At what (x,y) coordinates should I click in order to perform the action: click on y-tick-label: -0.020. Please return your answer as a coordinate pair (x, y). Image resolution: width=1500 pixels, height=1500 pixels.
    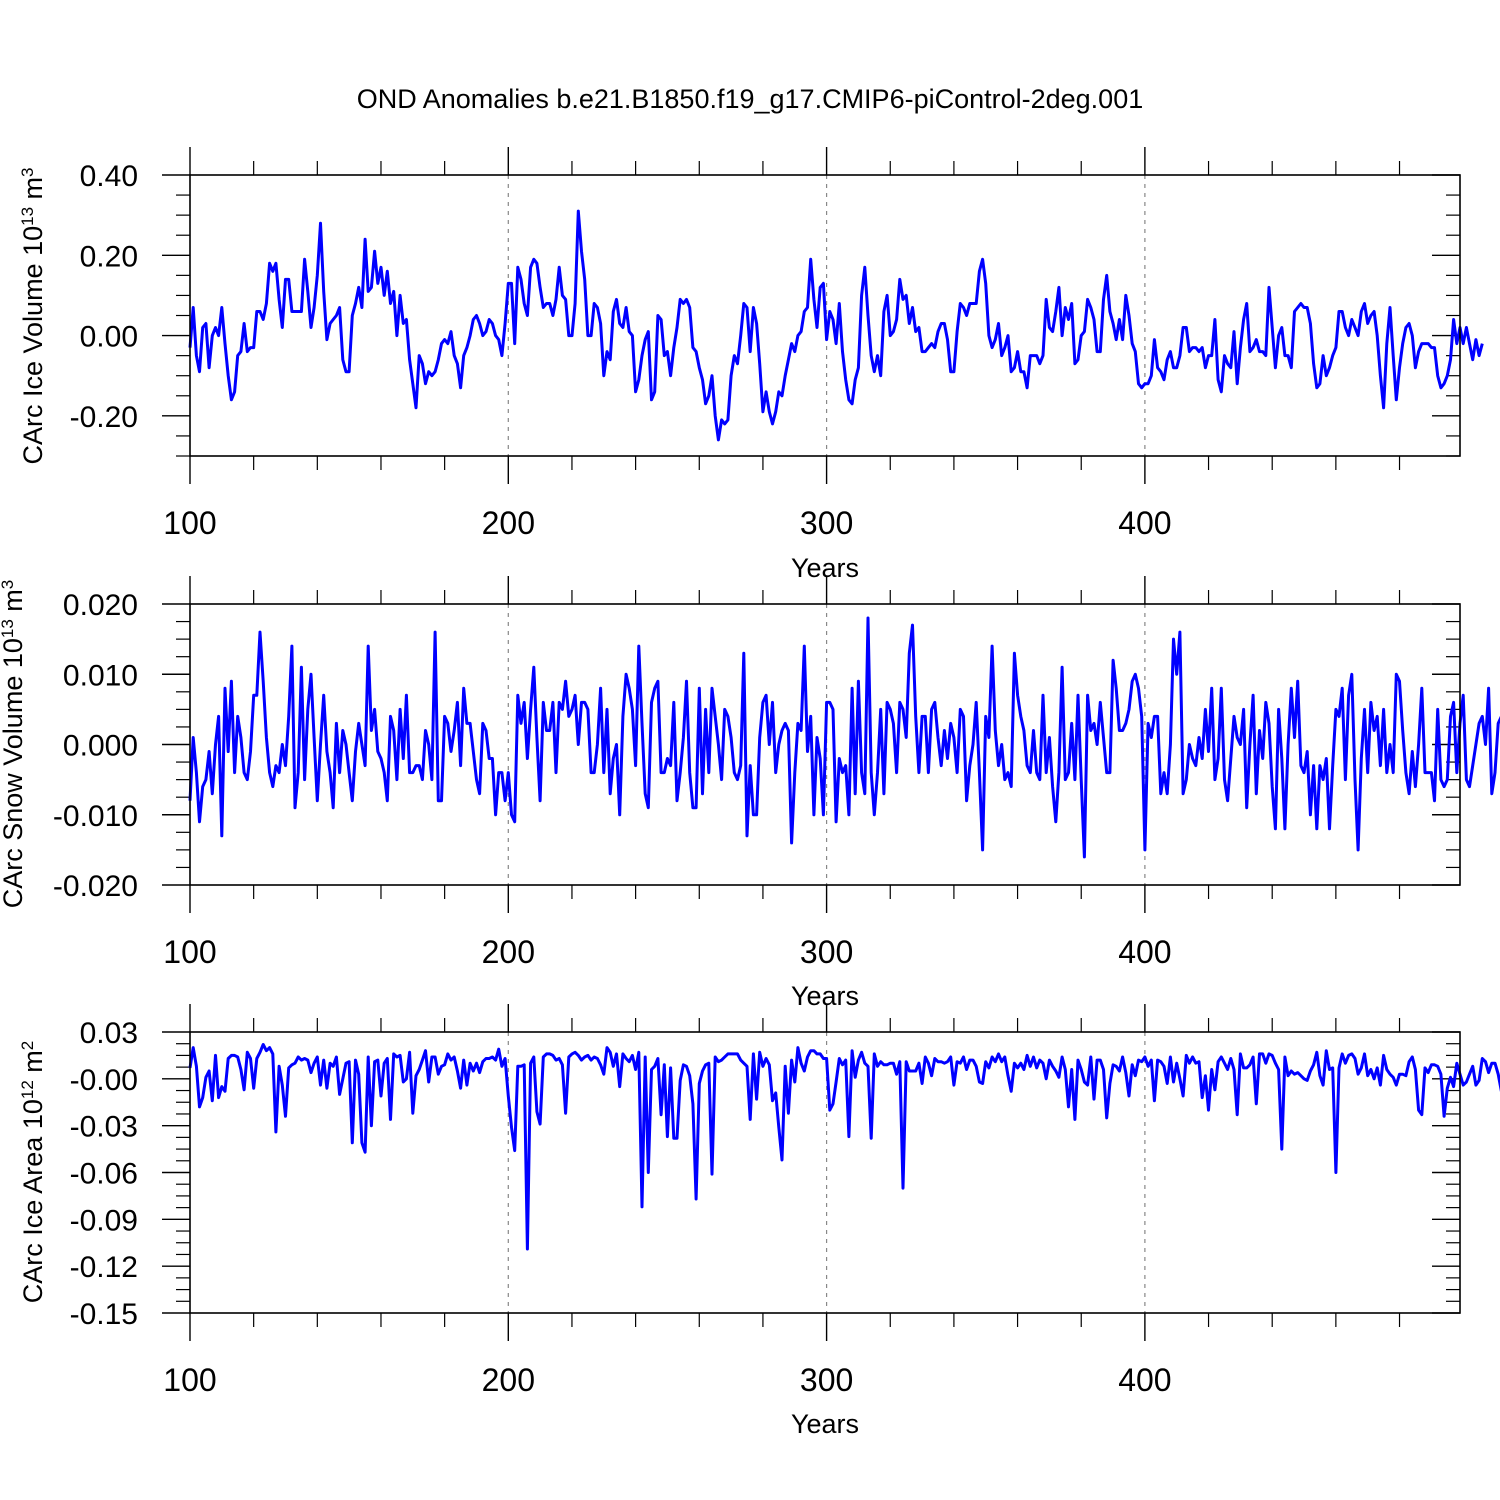
    Looking at the image, I should click on (95, 886).